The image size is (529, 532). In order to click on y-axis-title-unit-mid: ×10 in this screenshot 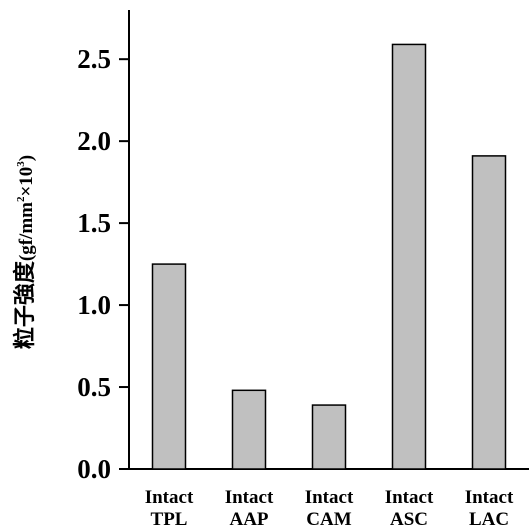, I will do `click(26, 182)`.